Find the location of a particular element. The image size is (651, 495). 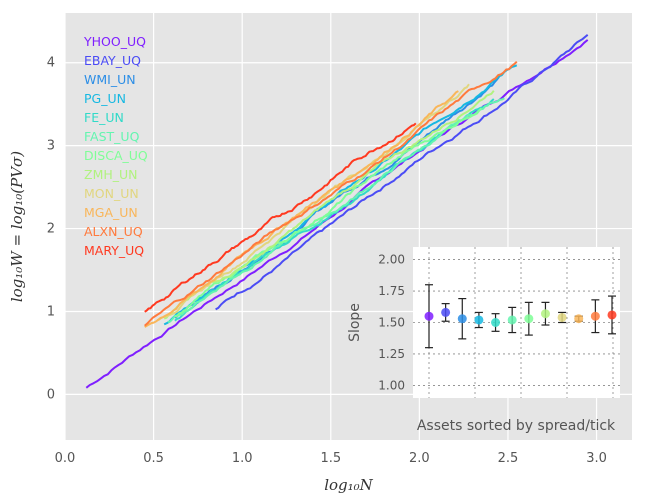

inset-y-tick-label: 1.50 is located at coordinates (391, 323).